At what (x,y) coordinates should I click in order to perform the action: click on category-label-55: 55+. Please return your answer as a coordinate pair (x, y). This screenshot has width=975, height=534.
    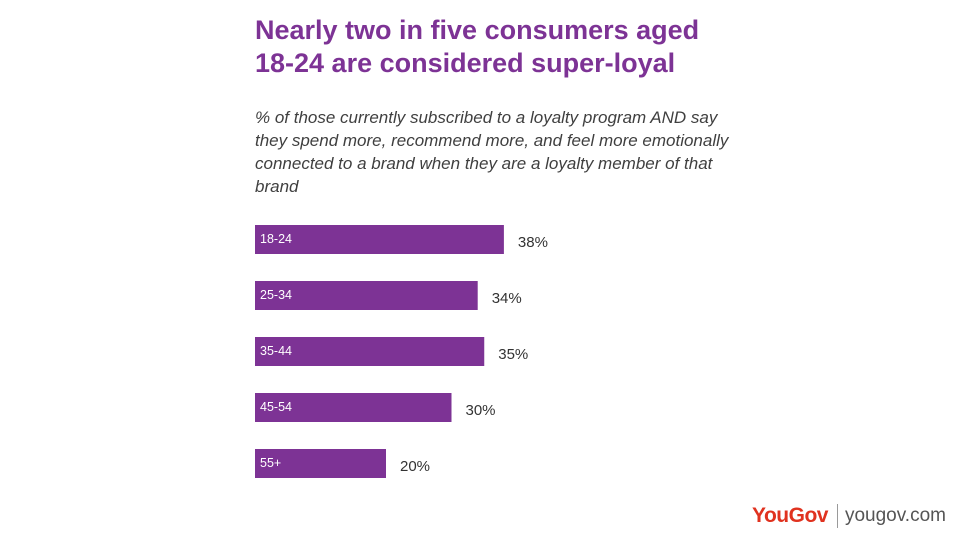
    Looking at the image, I should click on (270, 463).